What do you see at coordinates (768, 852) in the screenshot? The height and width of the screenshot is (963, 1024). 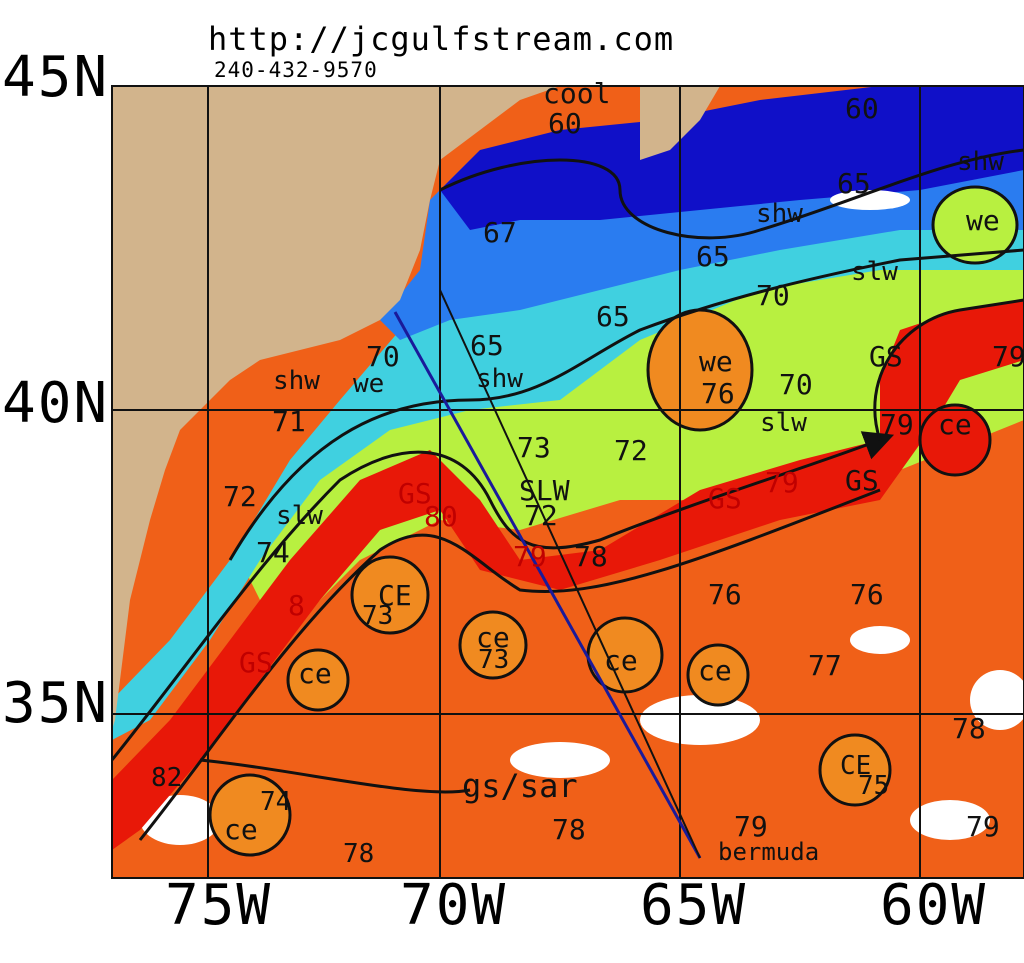 I see `annotation: bermuda` at bounding box center [768, 852].